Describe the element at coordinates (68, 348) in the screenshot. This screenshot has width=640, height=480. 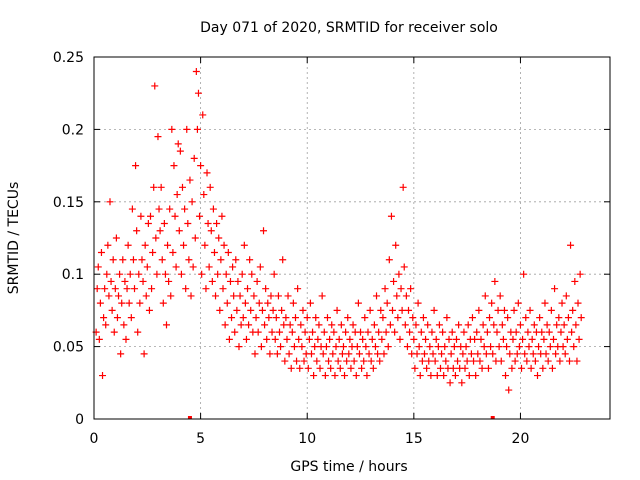
I see `y-tick-label: 0.05` at that location.